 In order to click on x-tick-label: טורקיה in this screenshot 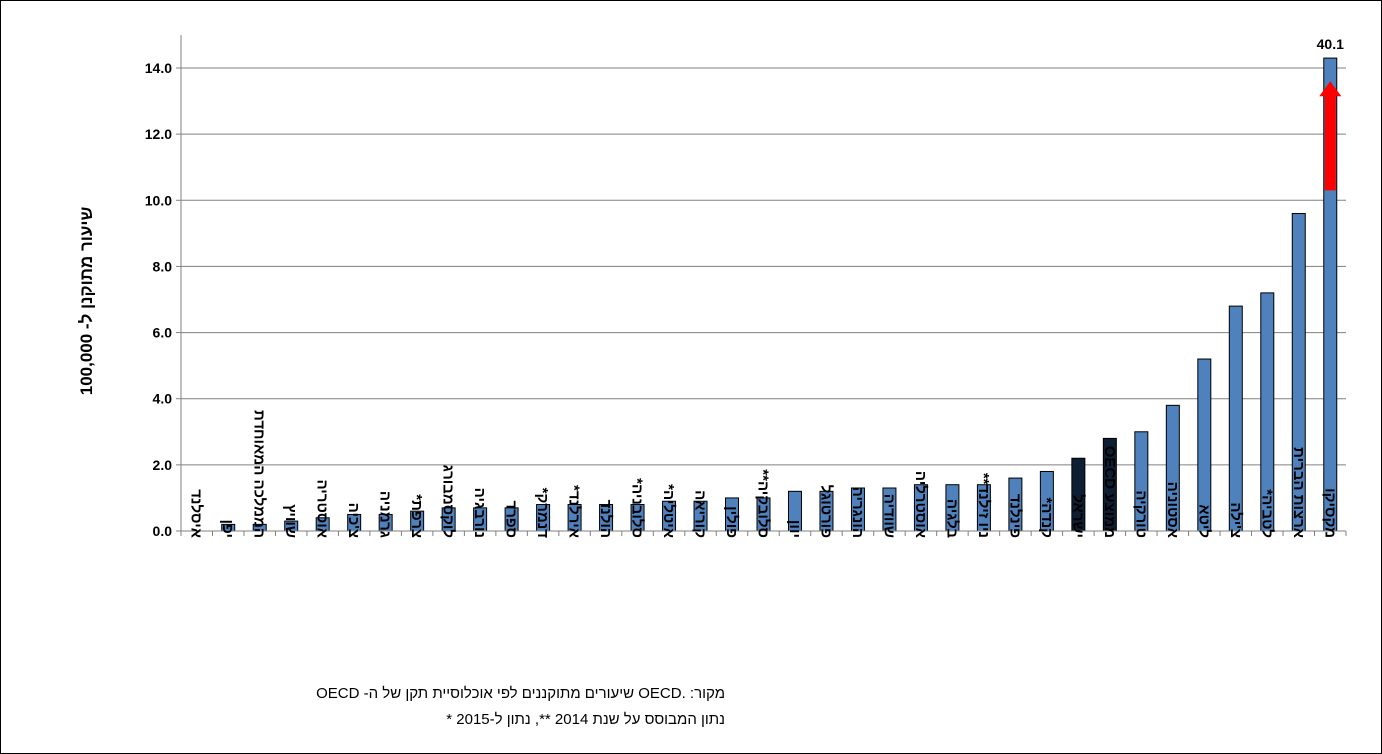, I will do `click(1140, 514)`.